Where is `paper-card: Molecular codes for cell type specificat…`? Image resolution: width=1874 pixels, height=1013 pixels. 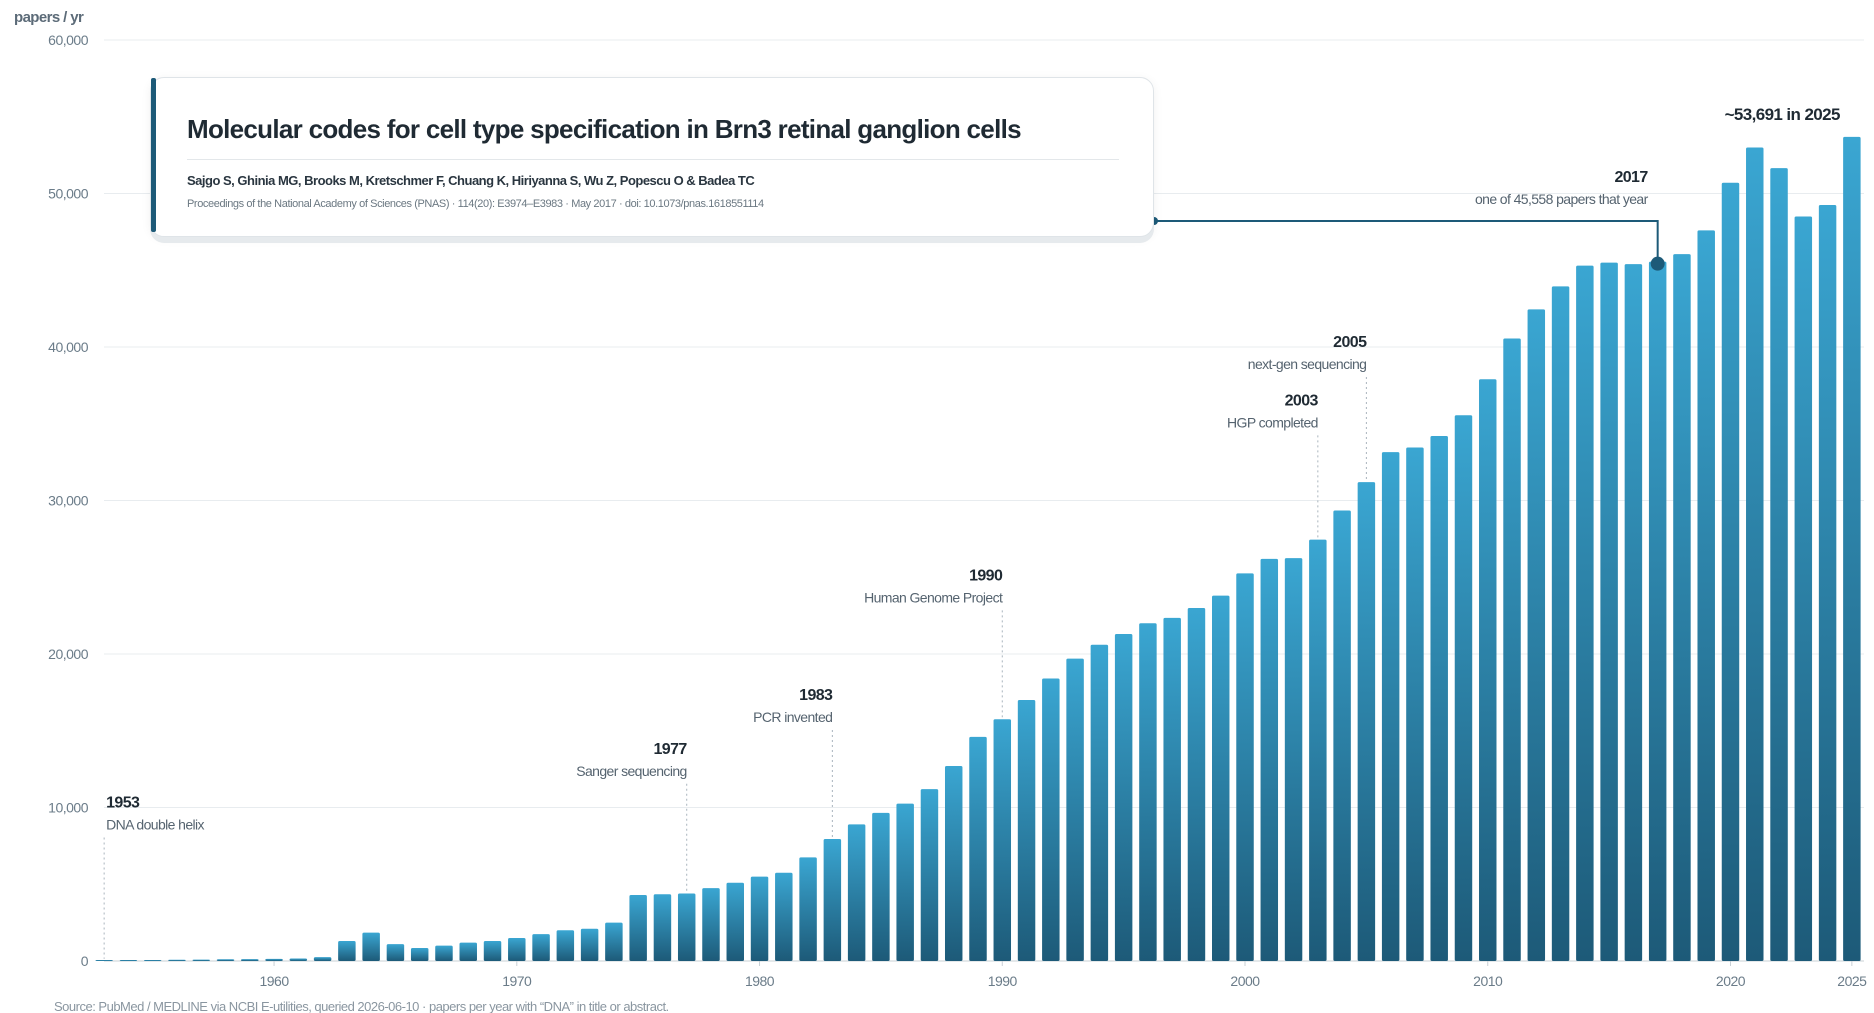 paper-card: Molecular codes for cell type specificat… is located at coordinates (652, 157).